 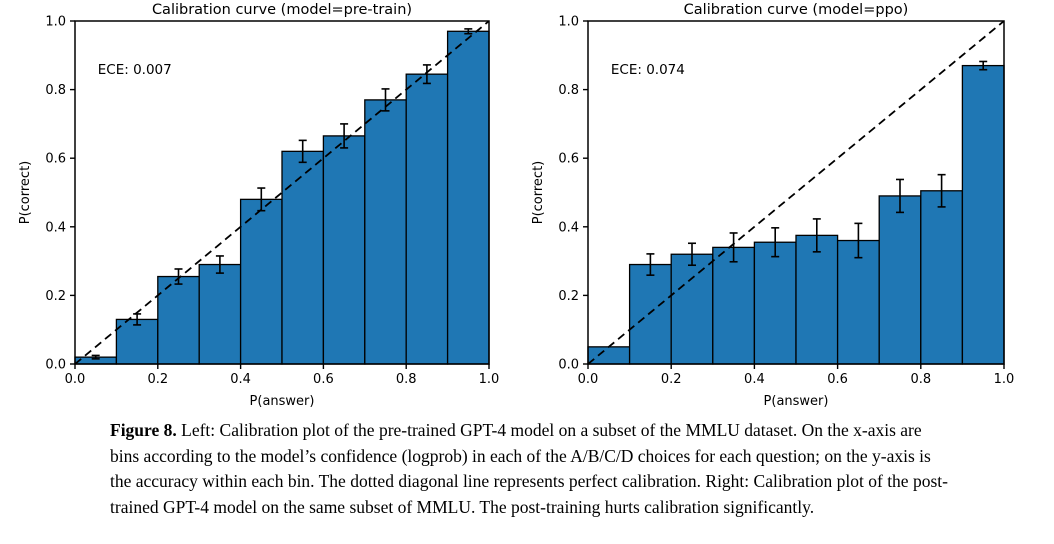 What do you see at coordinates (648, 70) in the screenshot?
I see `ece-annotation: ECE: 0.074` at bounding box center [648, 70].